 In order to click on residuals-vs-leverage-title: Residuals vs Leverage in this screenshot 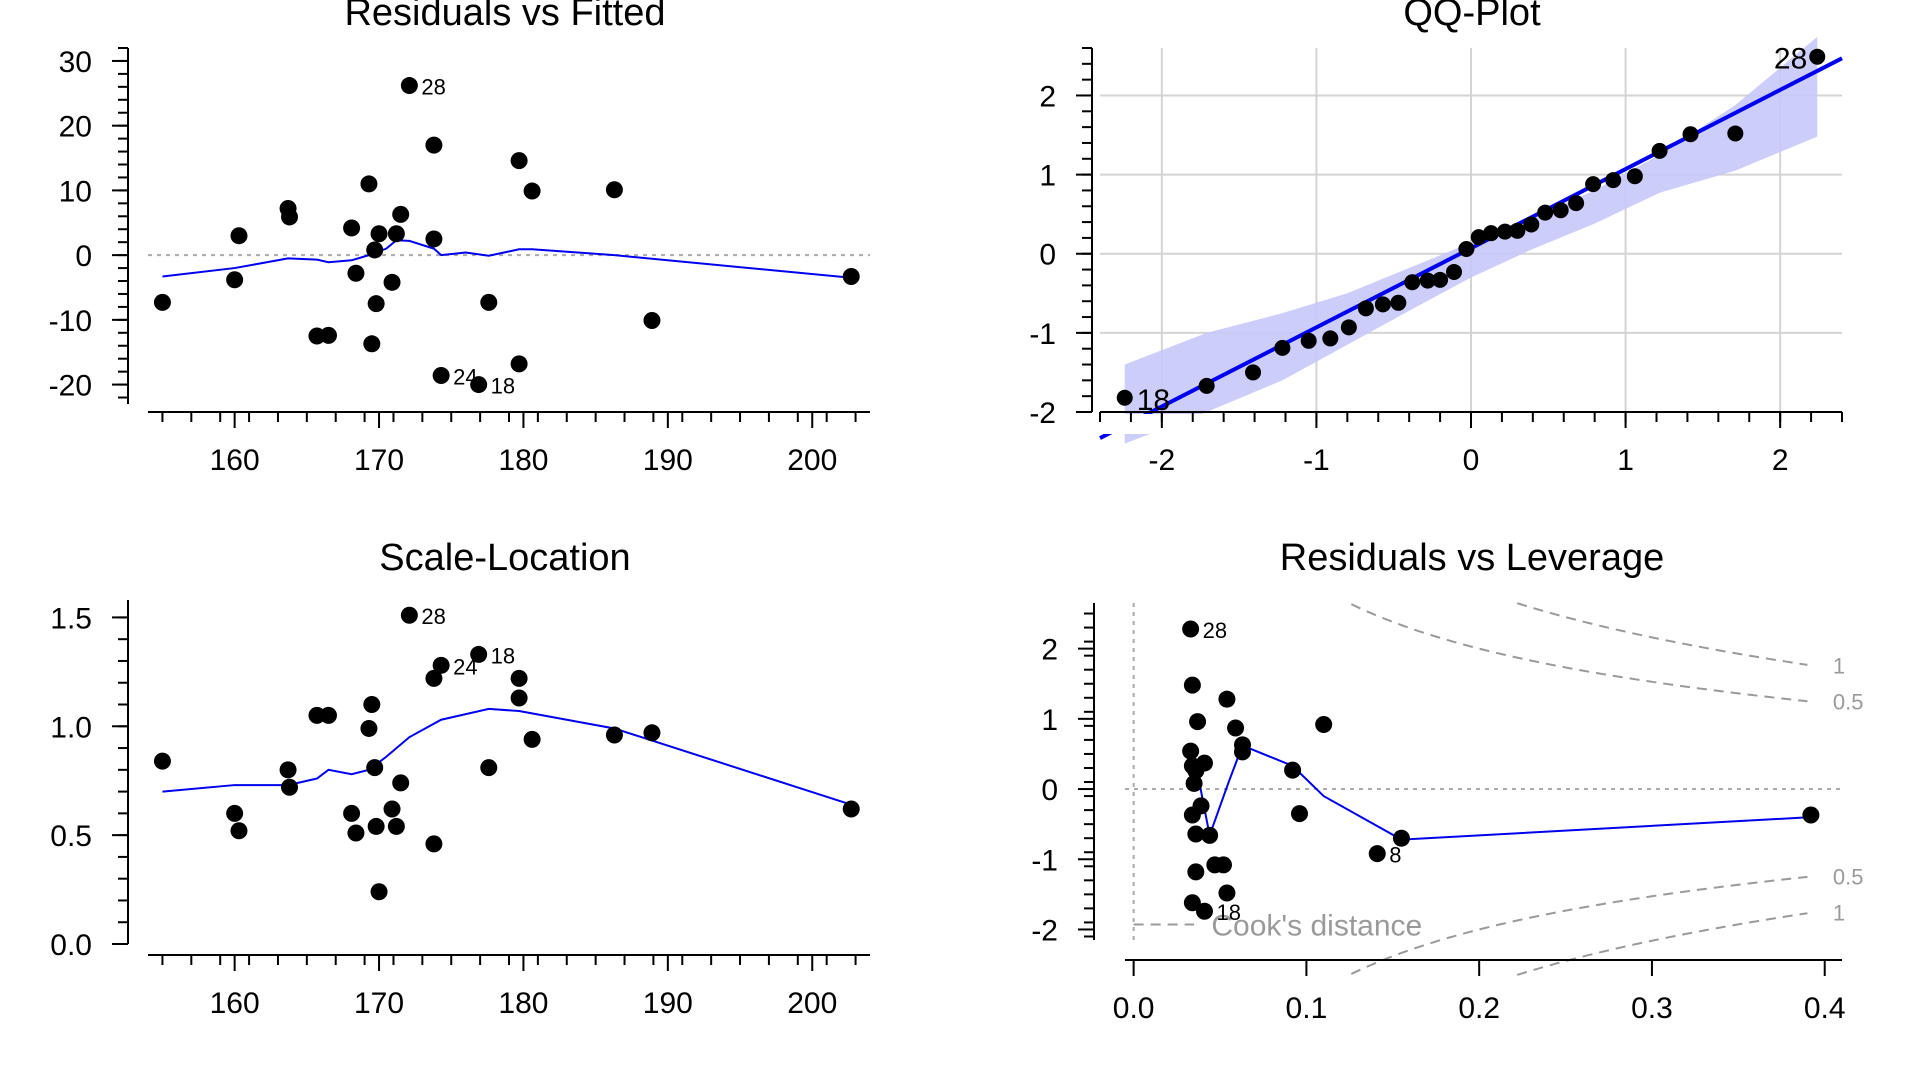, I will do `click(1472, 558)`.